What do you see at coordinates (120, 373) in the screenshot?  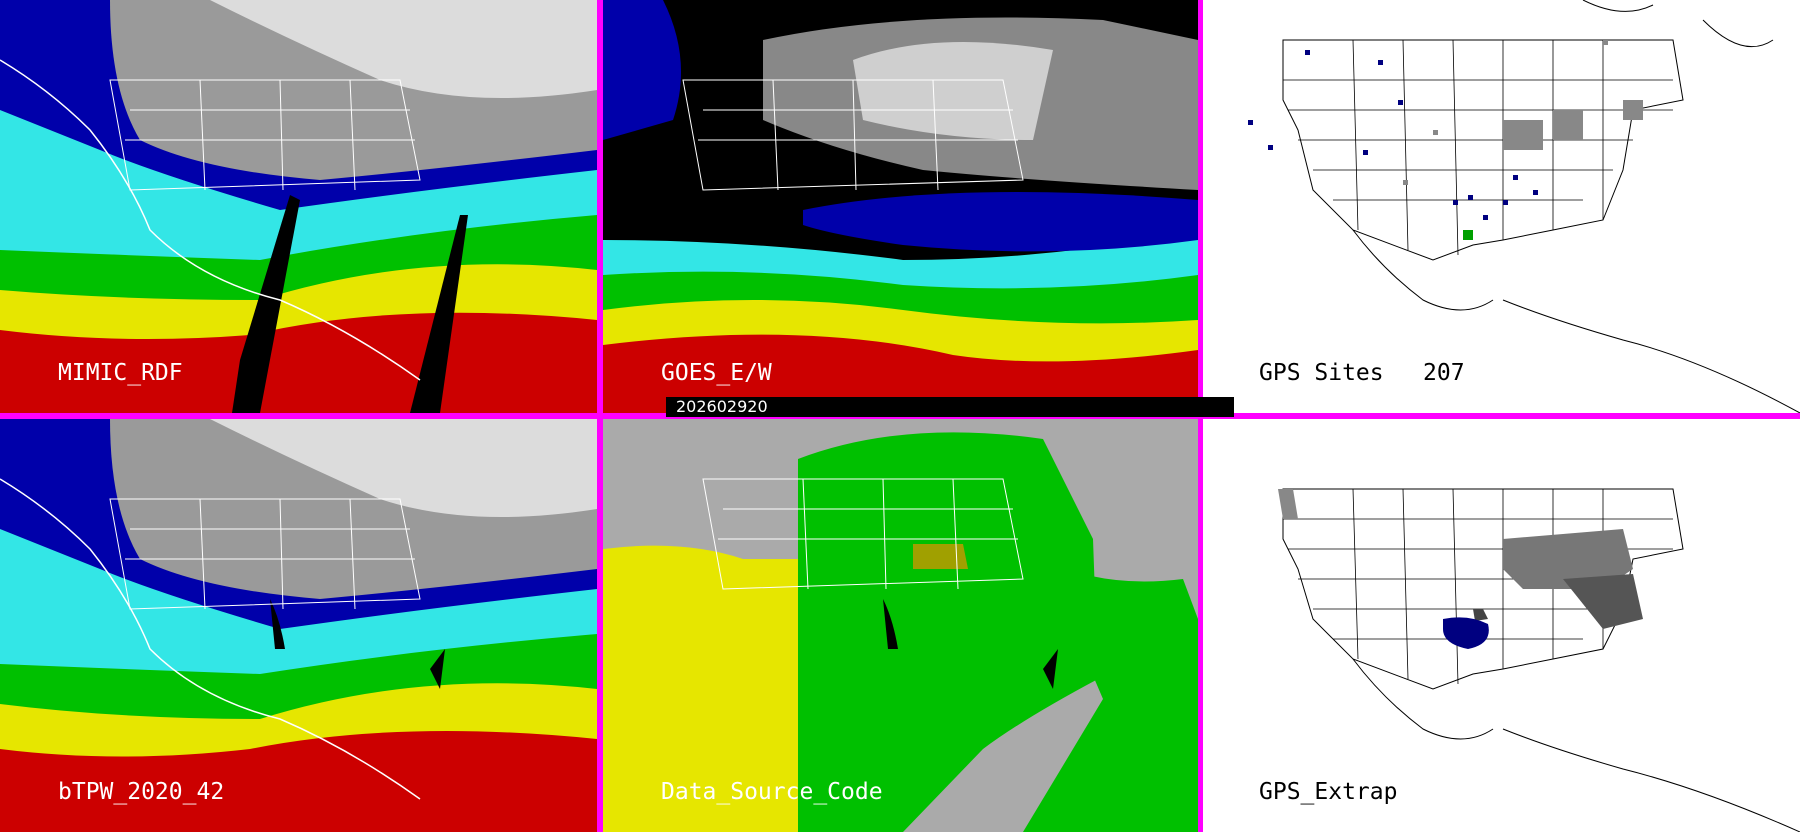 I see `panel-label-mimic: MIMIC_RDF` at bounding box center [120, 373].